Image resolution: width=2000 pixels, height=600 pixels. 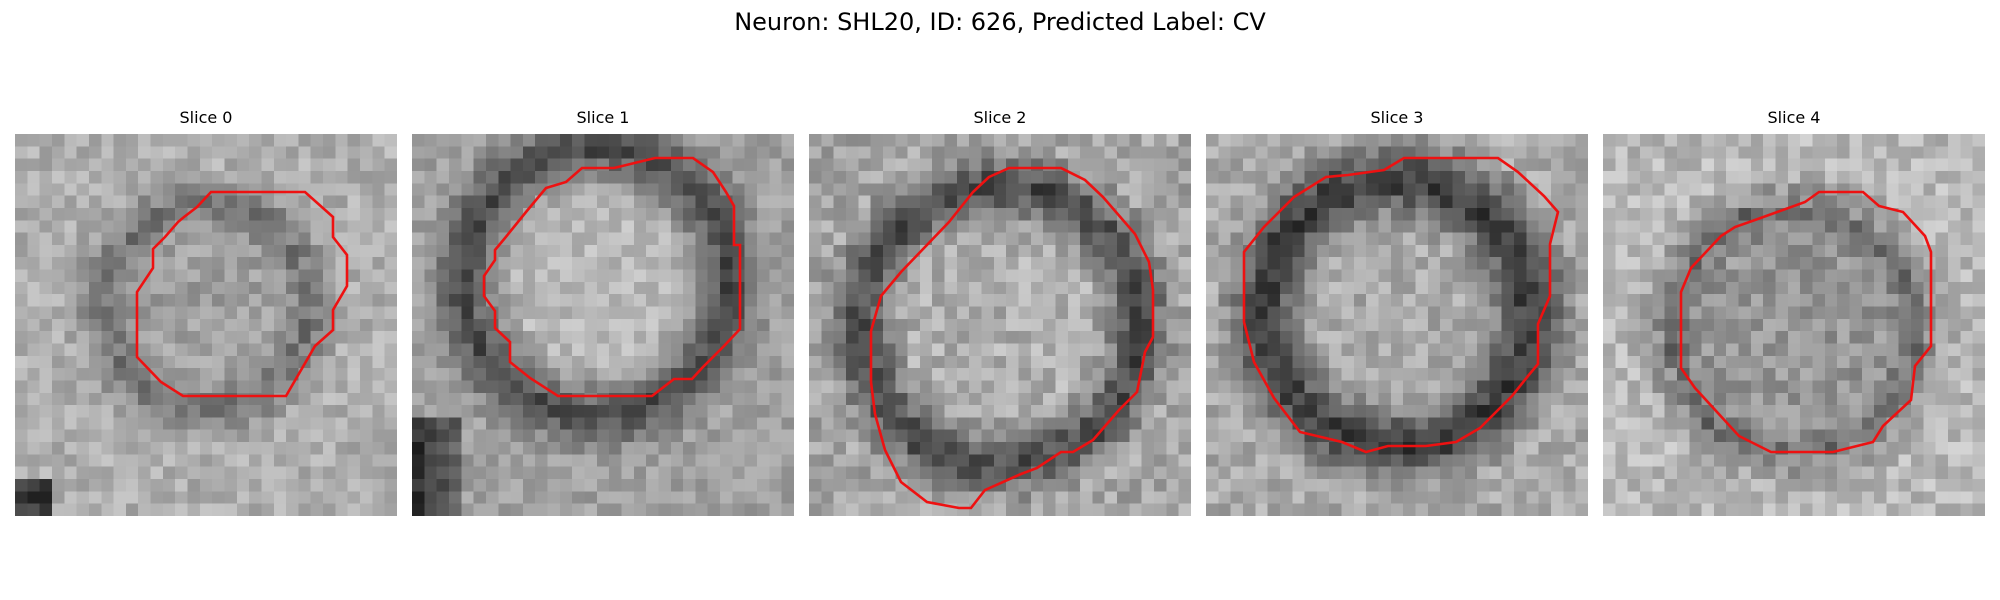 I want to click on slice-title-4: Slice 4, so click(x=1794, y=117).